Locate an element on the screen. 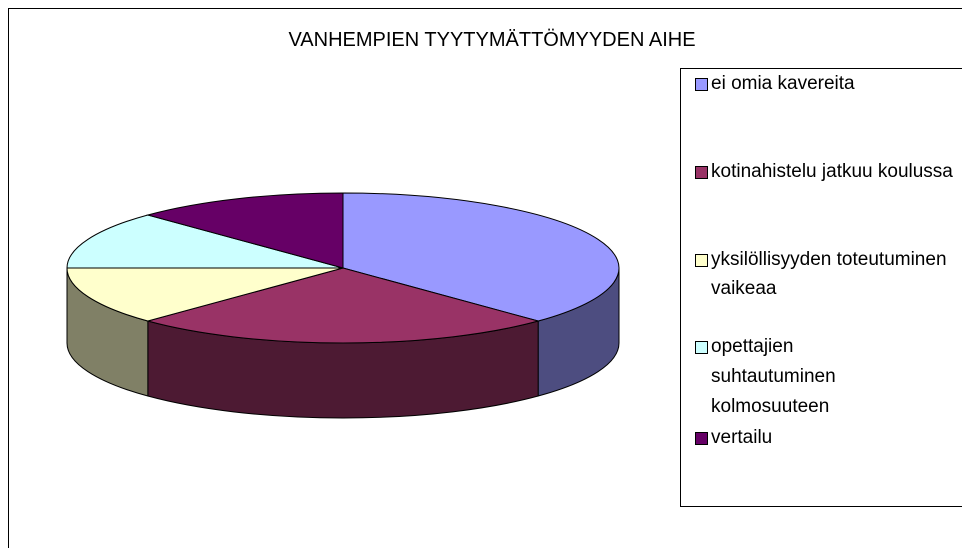 The width and height of the screenshot is (962, 548). legend-label: yksilöllisyyden toteutuminen vaikeaa is located at coordinates (829, 274).